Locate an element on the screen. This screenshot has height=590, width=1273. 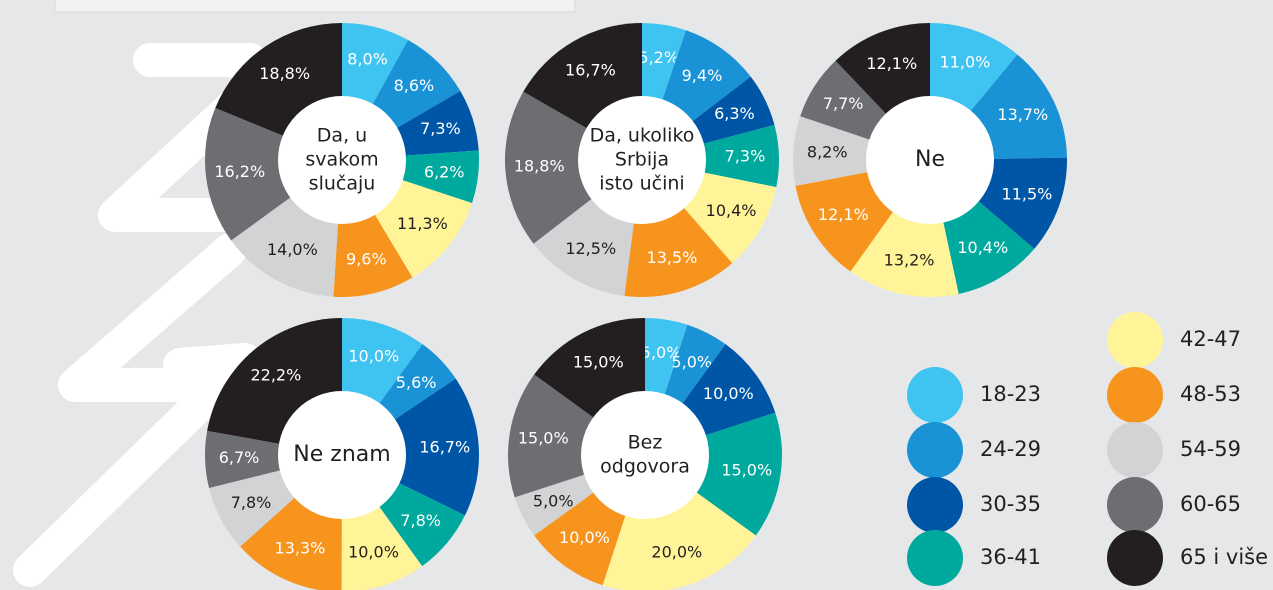
center-label: Ne is located at coordinates (930, 159).